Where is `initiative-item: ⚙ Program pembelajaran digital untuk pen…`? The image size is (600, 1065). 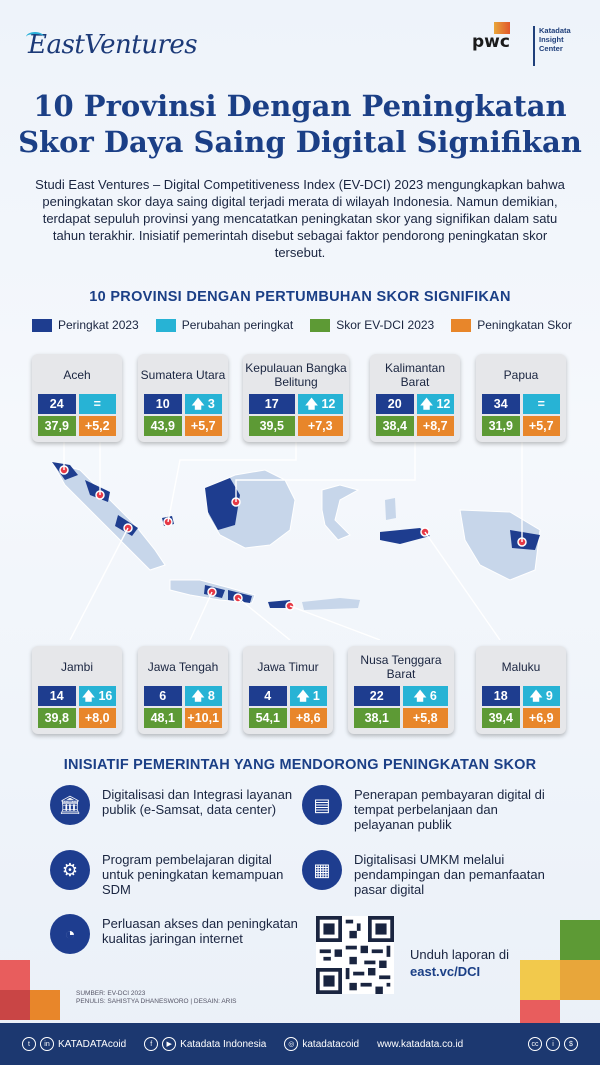 initiative-item: ⚙ Program pembelajaran digital untuk pen… is located at coordinates (175, 873).